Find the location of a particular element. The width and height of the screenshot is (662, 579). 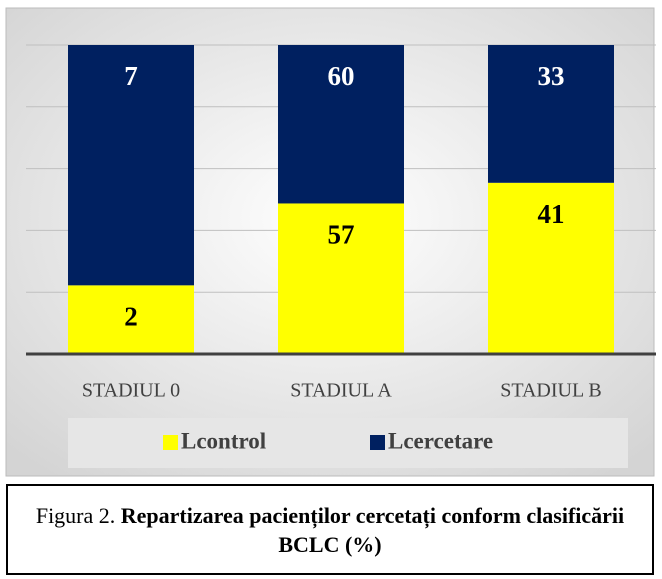

legend-box is located at coordinates (348, 443).